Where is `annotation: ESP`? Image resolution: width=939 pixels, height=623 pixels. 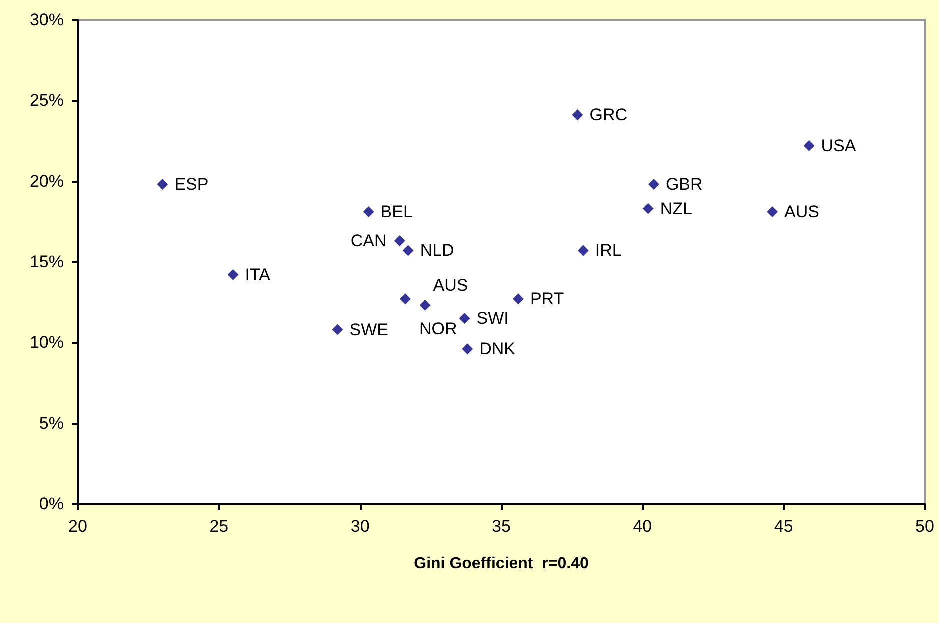 annotation: ESP is located at coordinates (191, 184).